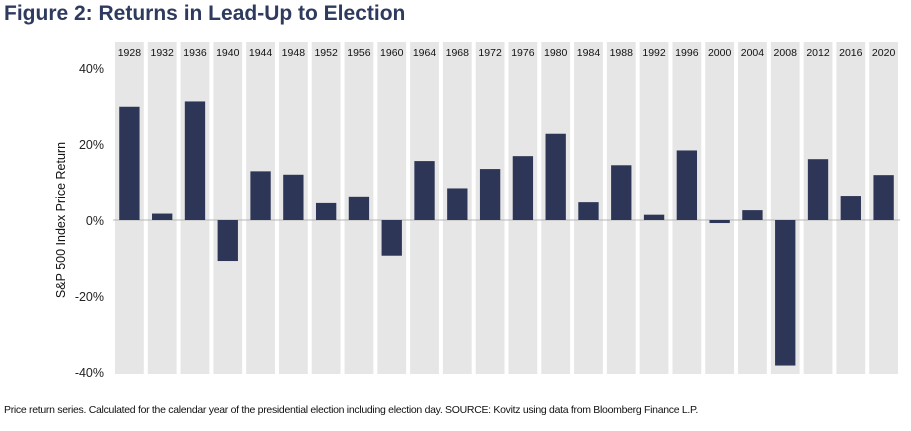  I want to click on bar-2020, so click(883, 197).